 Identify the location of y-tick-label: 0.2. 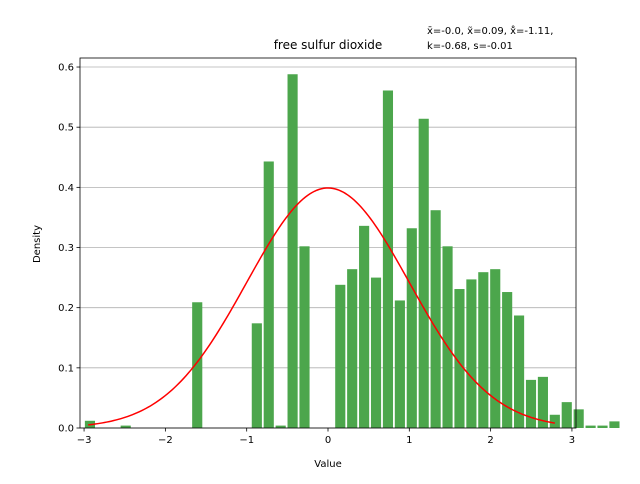
(66, 308).